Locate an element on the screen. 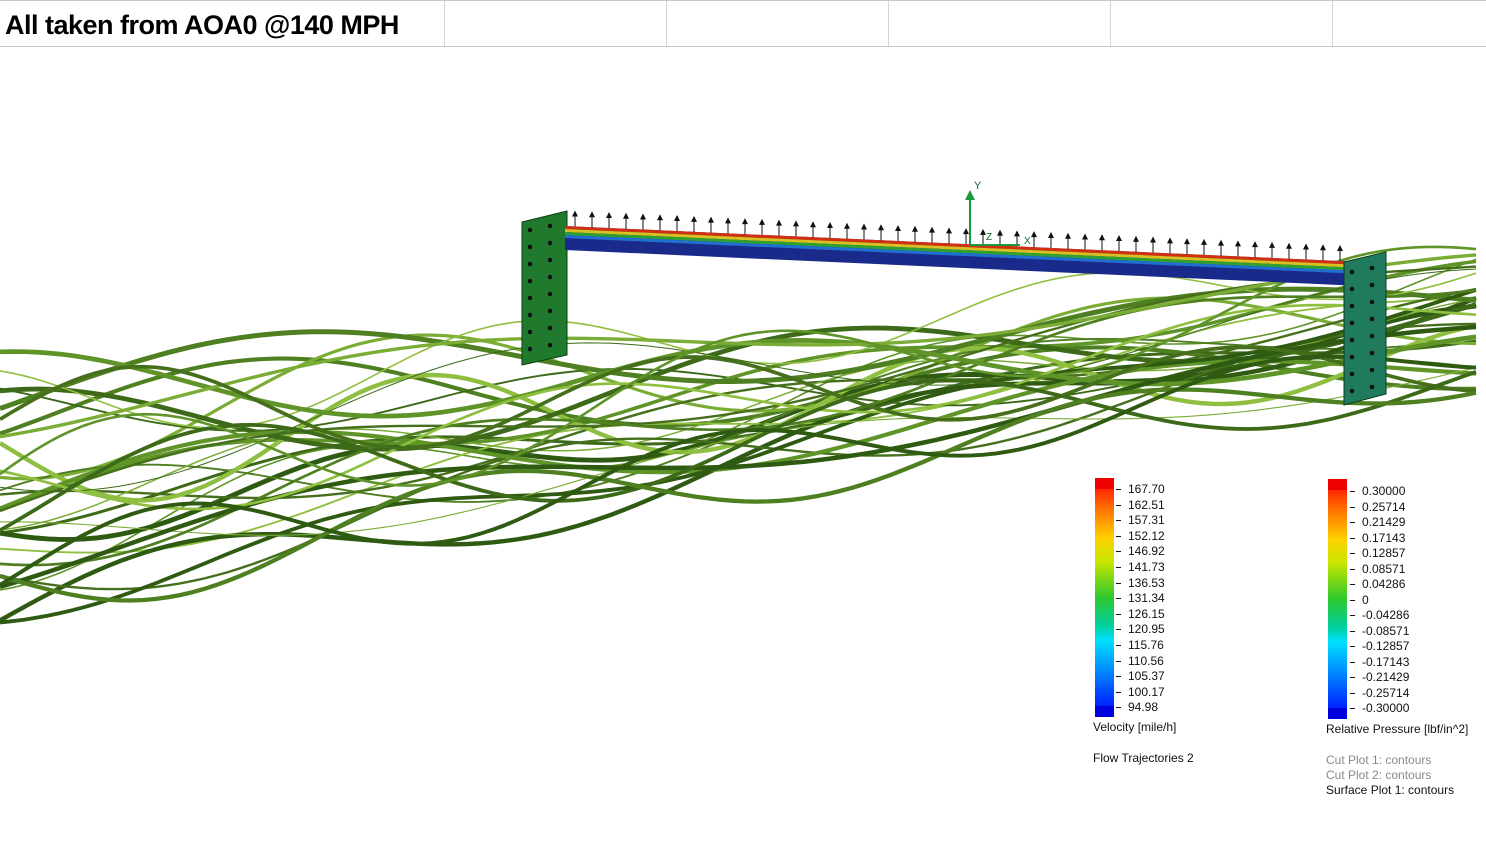  legend-tick: -0.21429 is located at coordinates (1379, 677).